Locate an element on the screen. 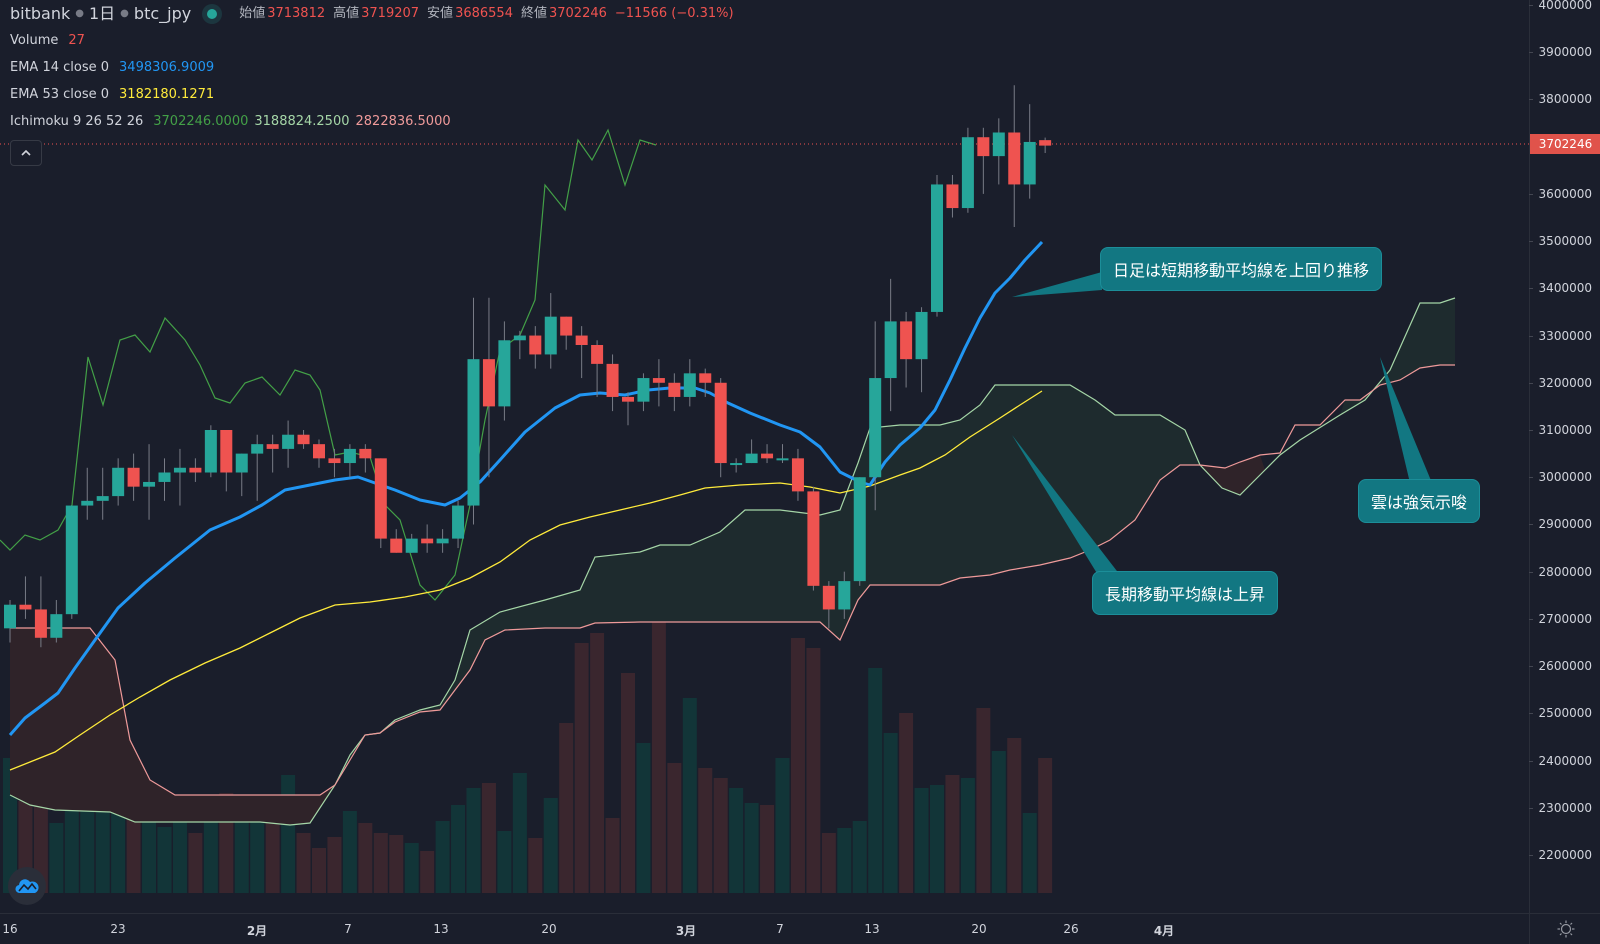 The image size is (1600, 944). time-axis: 16 23 2月 7 13 20 3月 7 13 20 26 4月 is located at coordinates (764, 928).